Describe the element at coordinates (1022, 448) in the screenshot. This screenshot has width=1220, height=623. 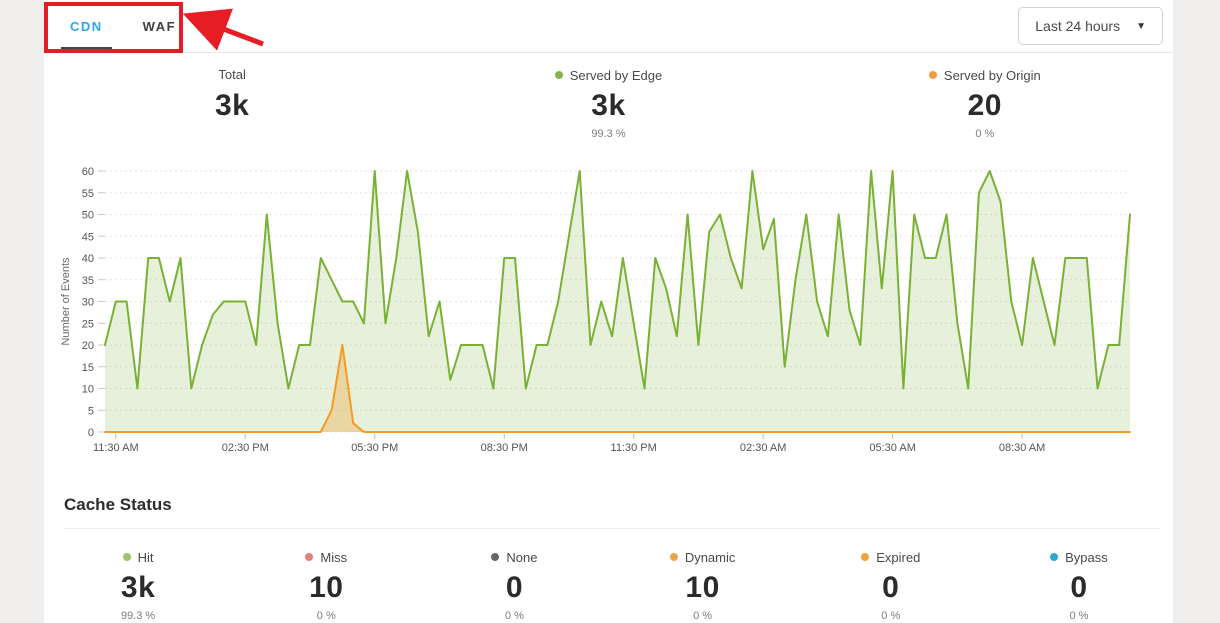
I see `x-tick-label: 08:30 AM` at that location.